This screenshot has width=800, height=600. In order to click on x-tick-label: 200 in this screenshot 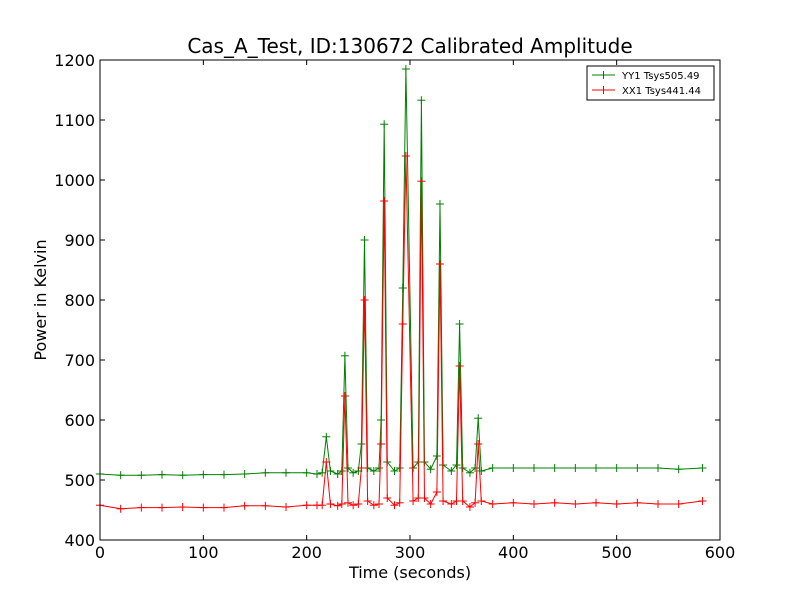, I will do `click(306, 552)`.